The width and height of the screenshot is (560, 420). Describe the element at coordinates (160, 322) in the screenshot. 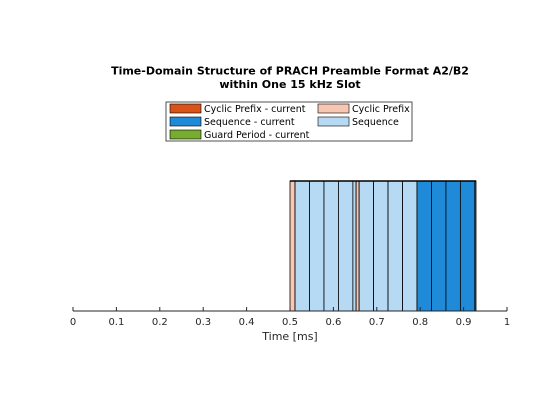

I see `x-tick-label: 0.2` at that location.